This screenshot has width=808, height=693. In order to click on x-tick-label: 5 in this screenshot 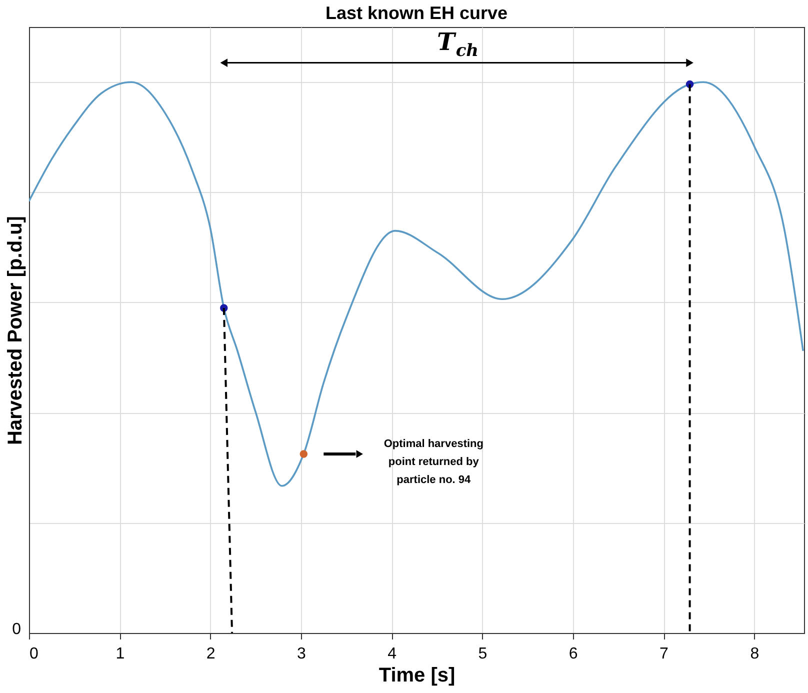, I will do `click(483, 654)`.